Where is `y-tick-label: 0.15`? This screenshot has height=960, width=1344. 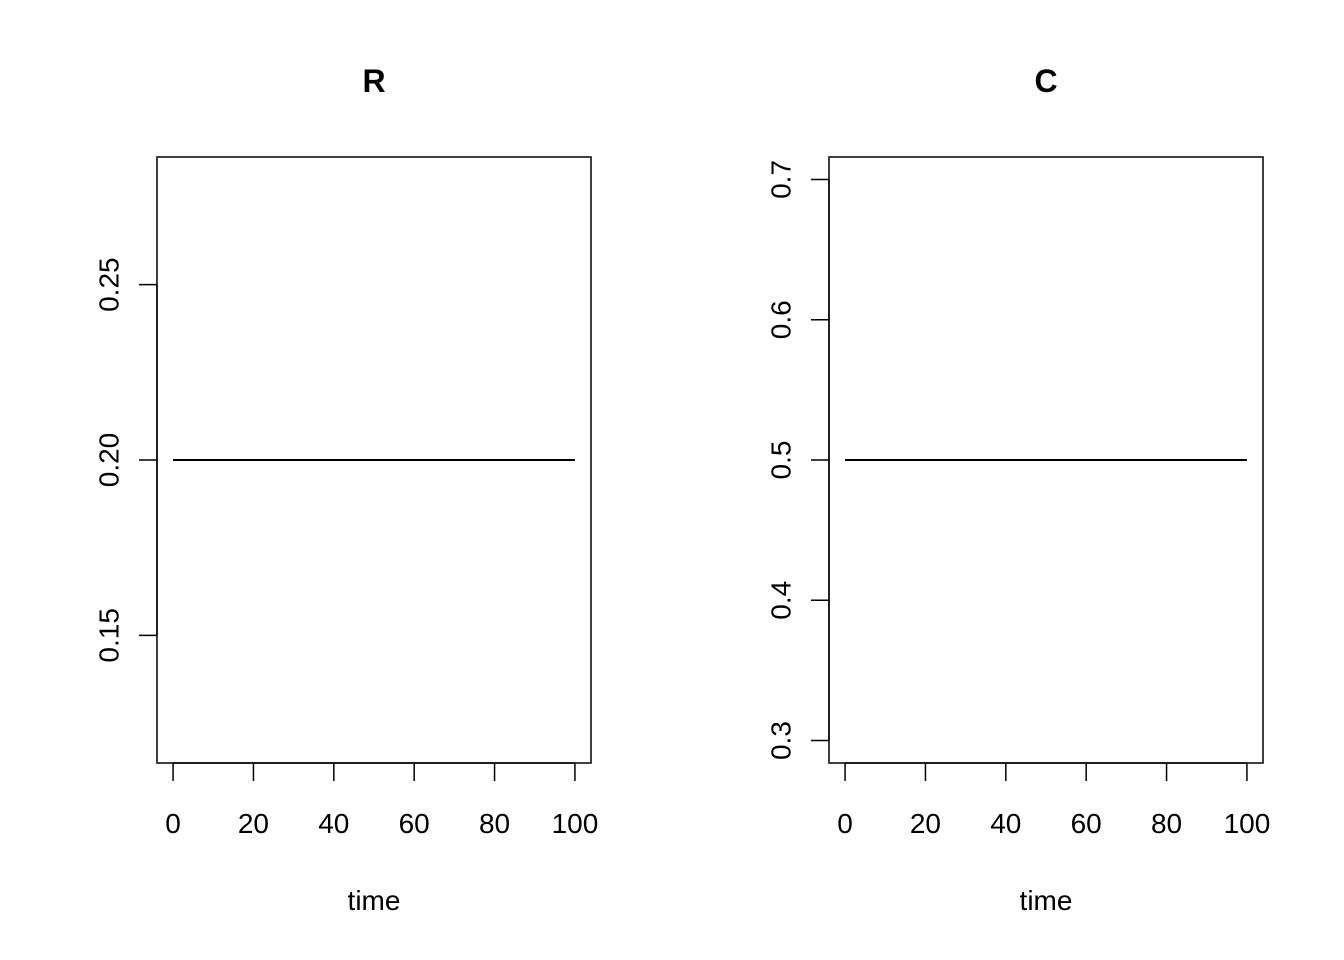 y-tick-label: 0.15 is located at coordinates (108, 635).